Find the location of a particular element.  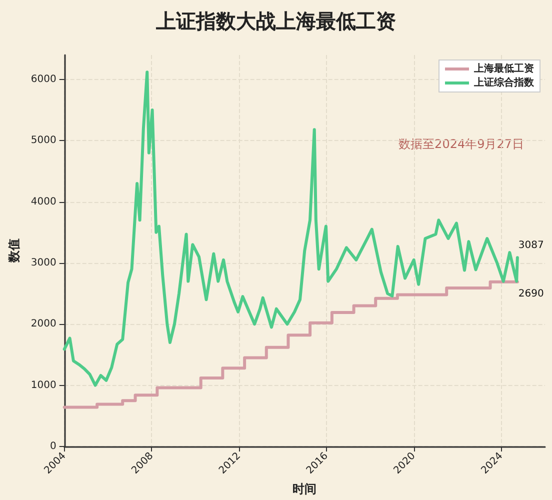

legend-label: 上证综合指数 is located at coordinates (504, 82).